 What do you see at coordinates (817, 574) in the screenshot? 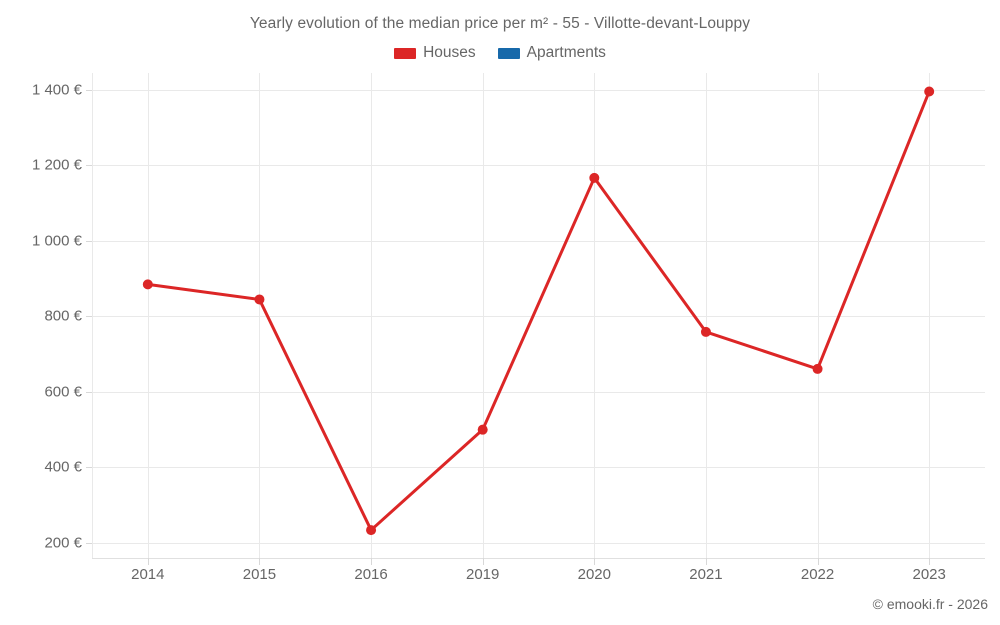
I see `x-axis-tick-label: 2022` at bounding box center [817, 574].